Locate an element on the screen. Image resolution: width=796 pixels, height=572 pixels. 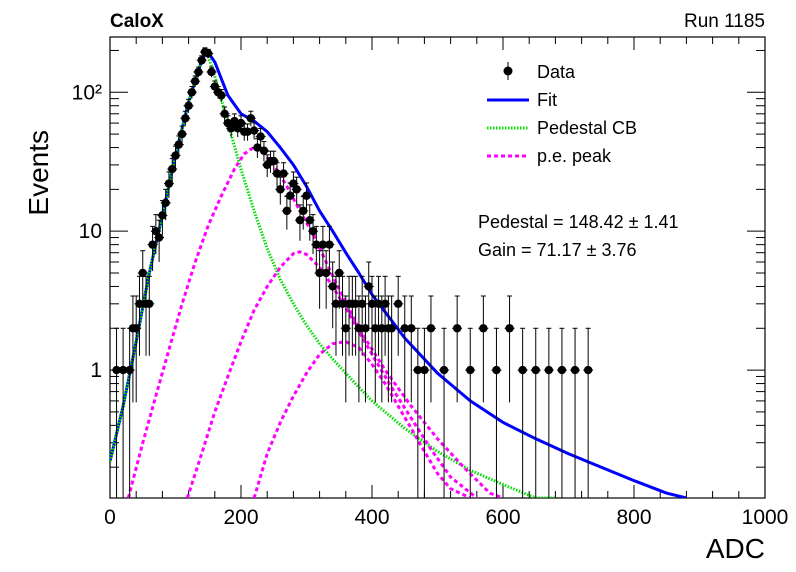
y-tick-label: 10 is located at coordinates (90, 231).